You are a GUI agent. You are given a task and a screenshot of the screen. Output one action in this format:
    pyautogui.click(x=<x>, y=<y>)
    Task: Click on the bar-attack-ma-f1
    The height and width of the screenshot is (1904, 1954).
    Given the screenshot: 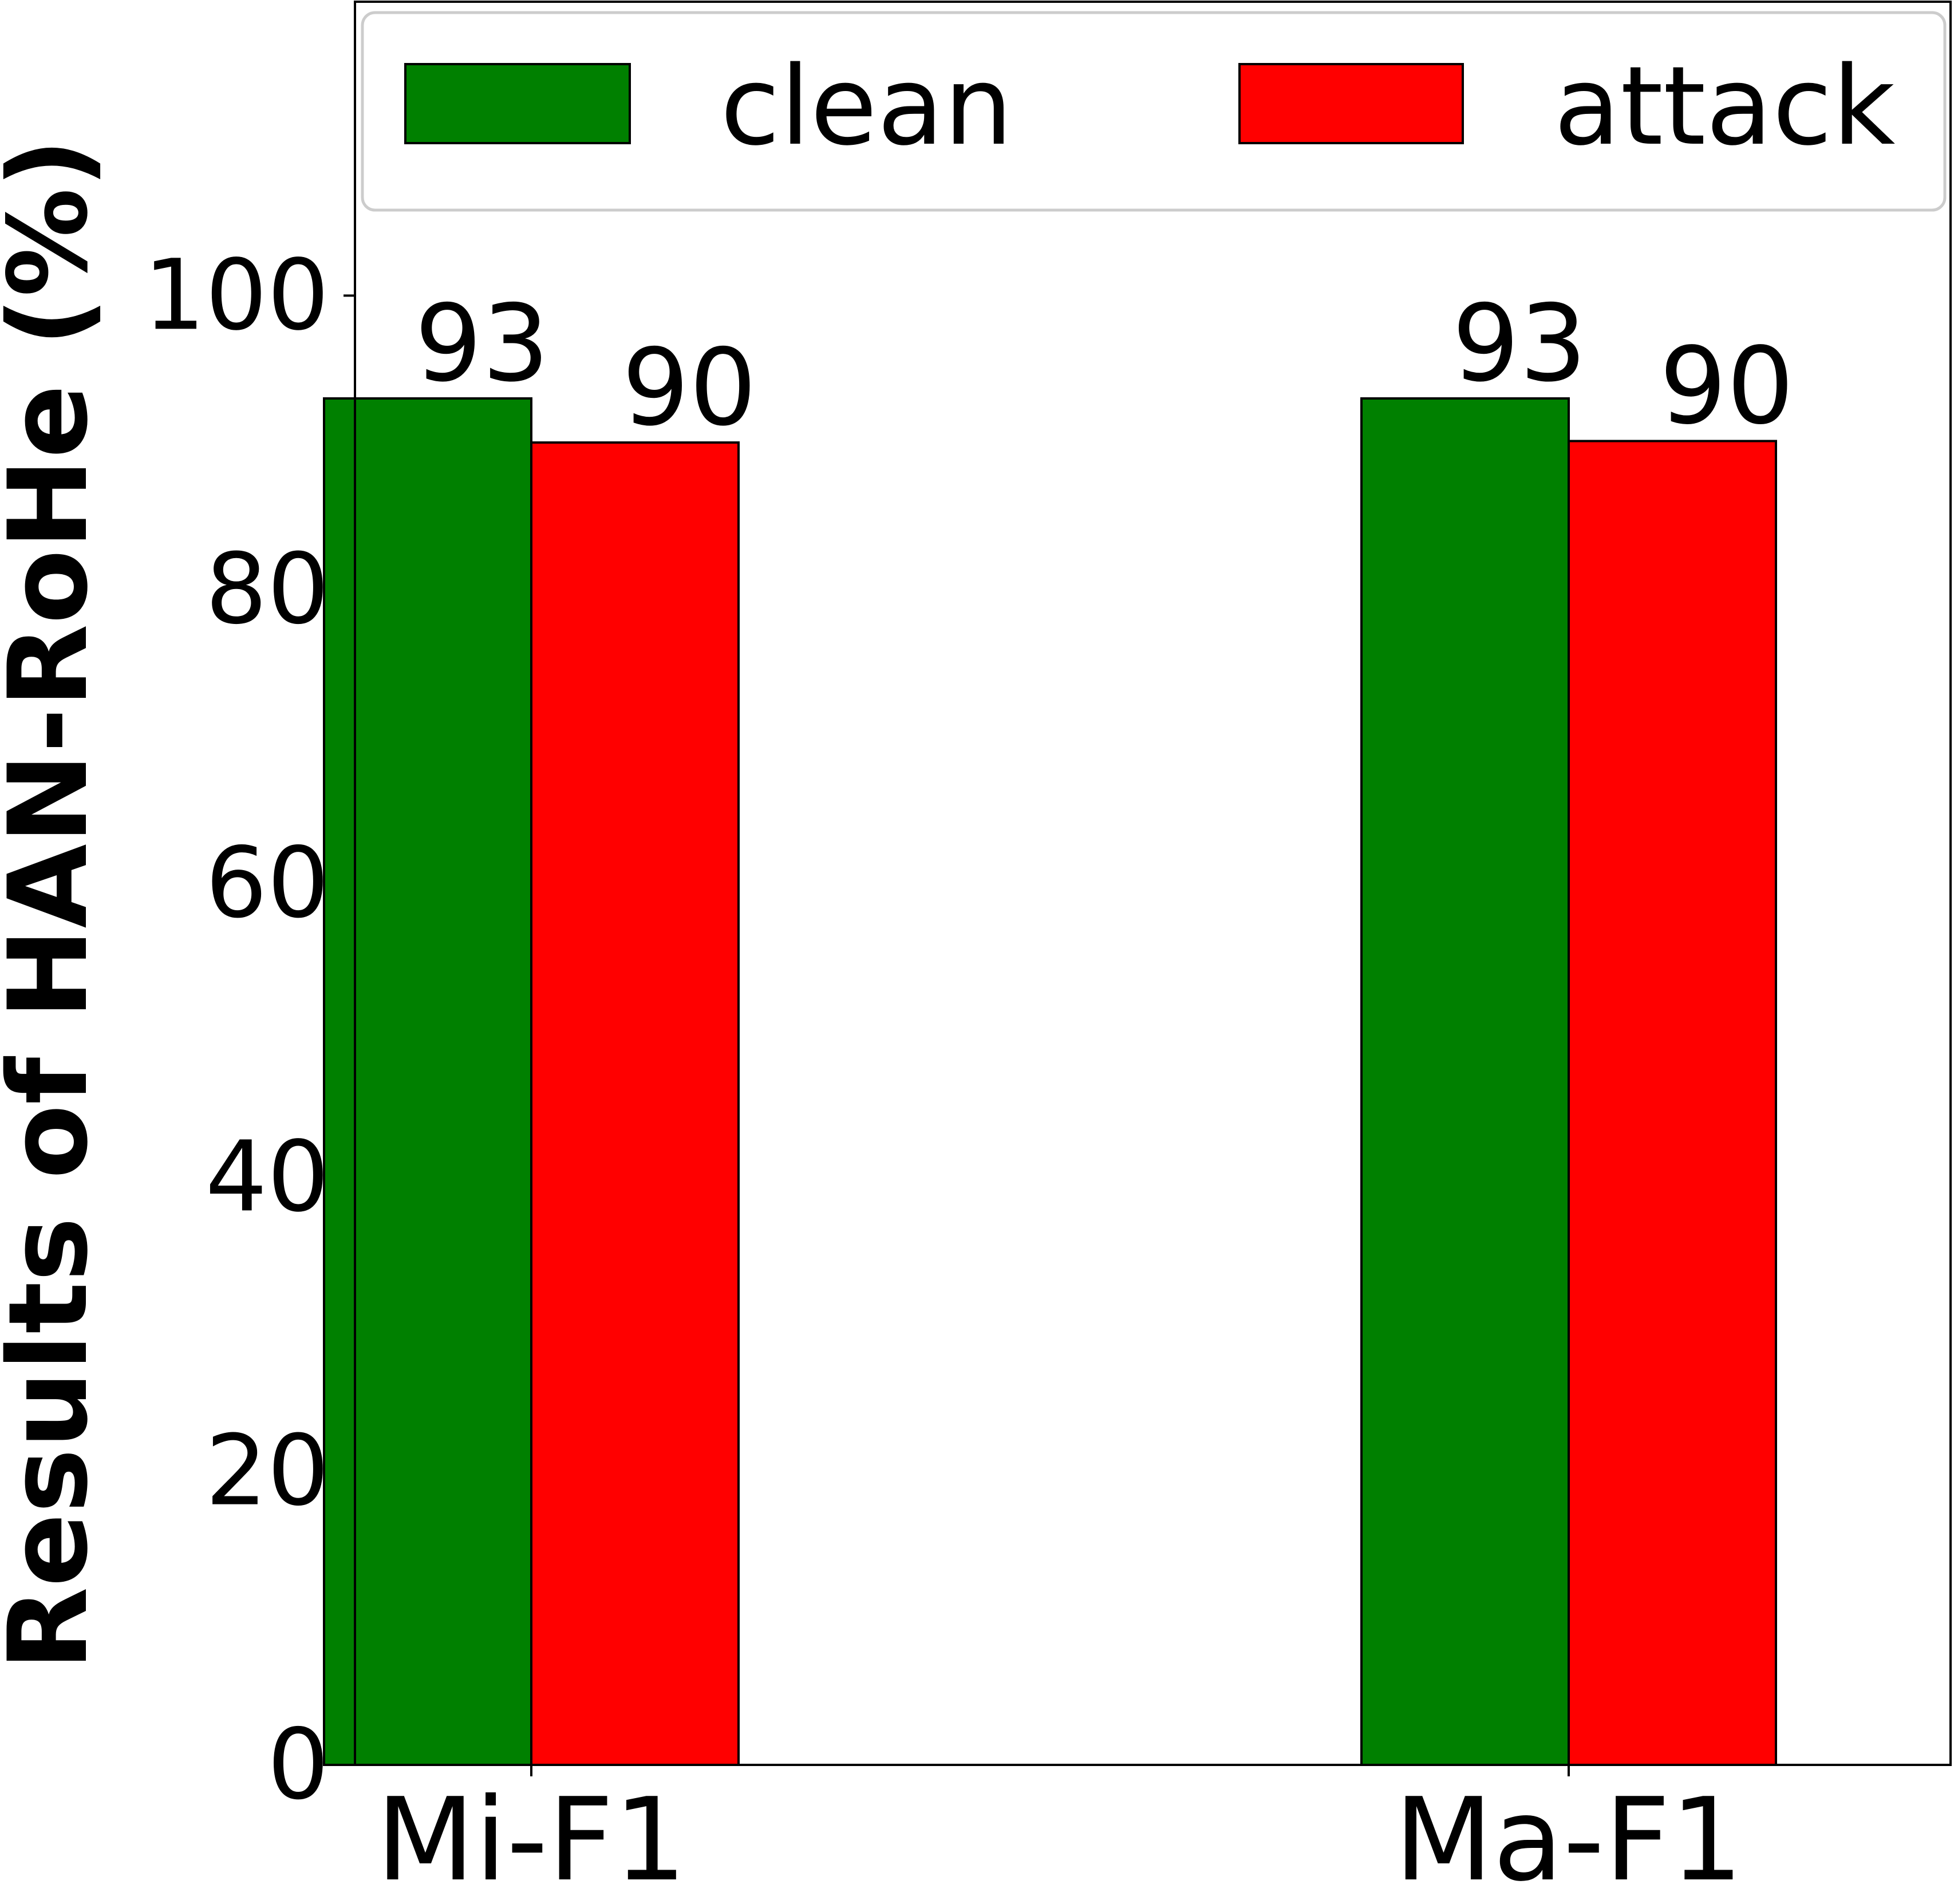 What is the action you would take?
    pyautogui.click(x=1672, y=1103)
    